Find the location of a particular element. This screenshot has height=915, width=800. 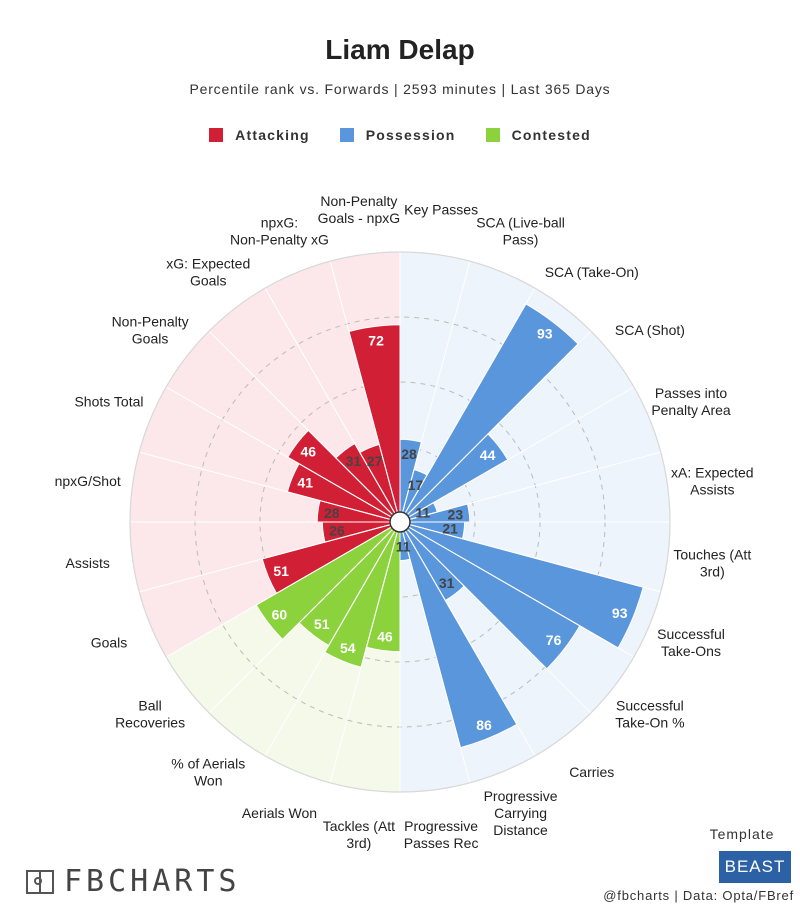

category-label: Touches (Att 3rd) is located at coordinates (712, 563).